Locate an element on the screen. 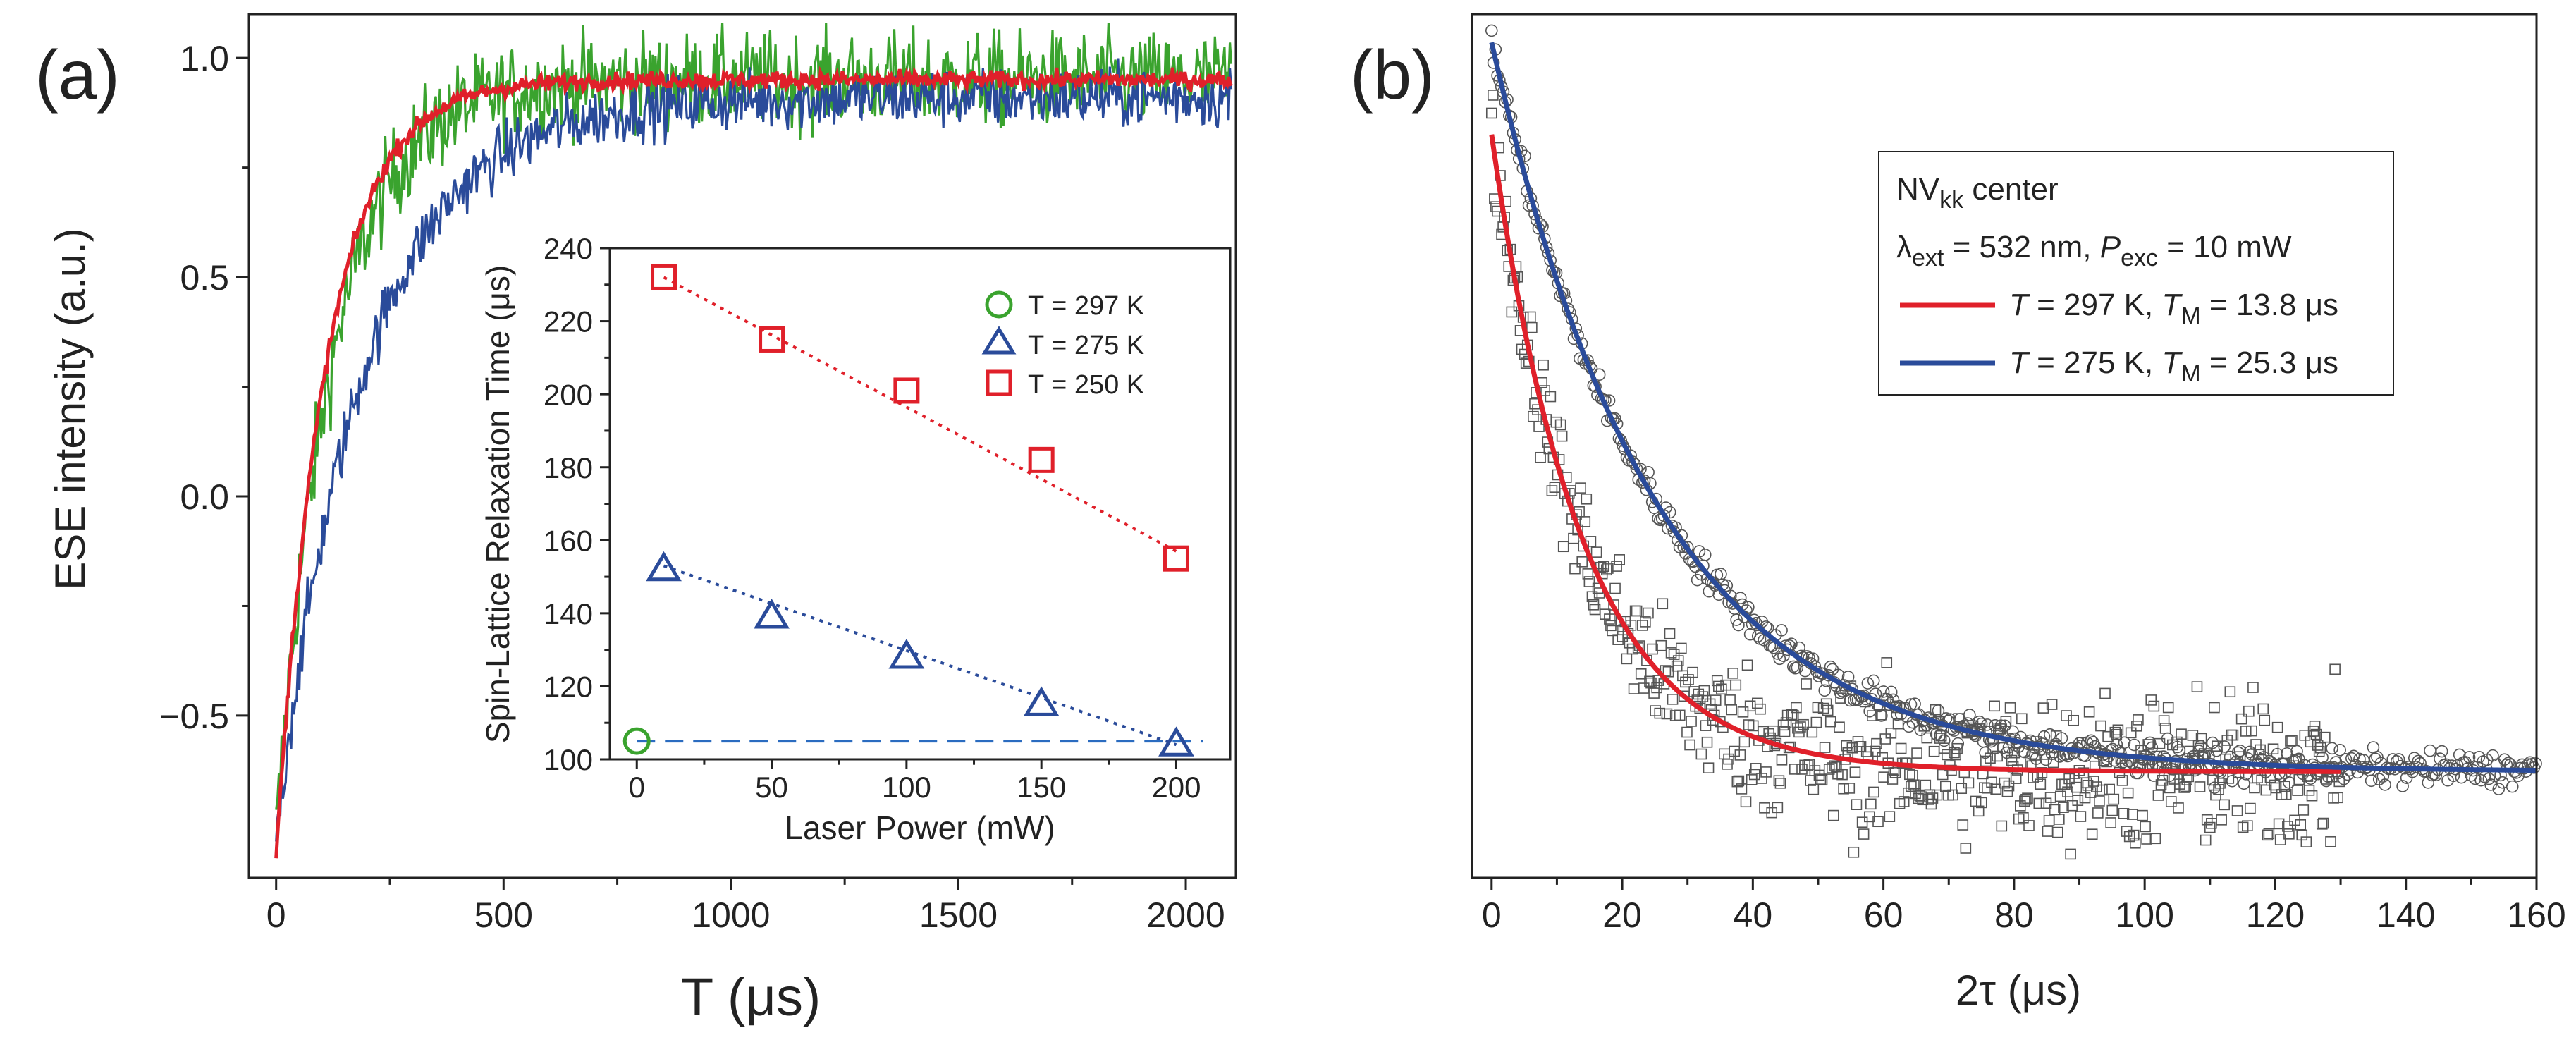 This screenshot has height=1059, width=2576. inset-legend-label-250: T = 250 K is located at coordinates (1086, 385).